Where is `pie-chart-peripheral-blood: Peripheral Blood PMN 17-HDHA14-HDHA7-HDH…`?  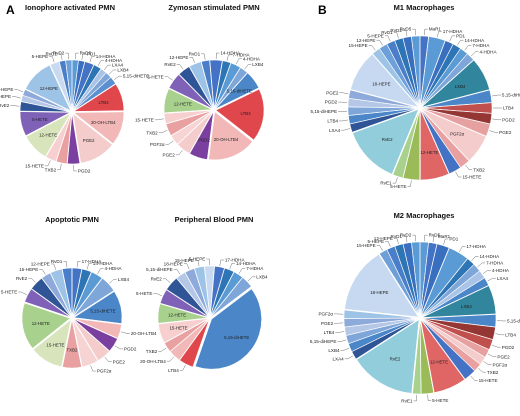 pie-chart-peripheral-blood: Peripheral Blood PMN 17-HDHA14-HDHA7-HDH… is located at coordinates (202, 294).